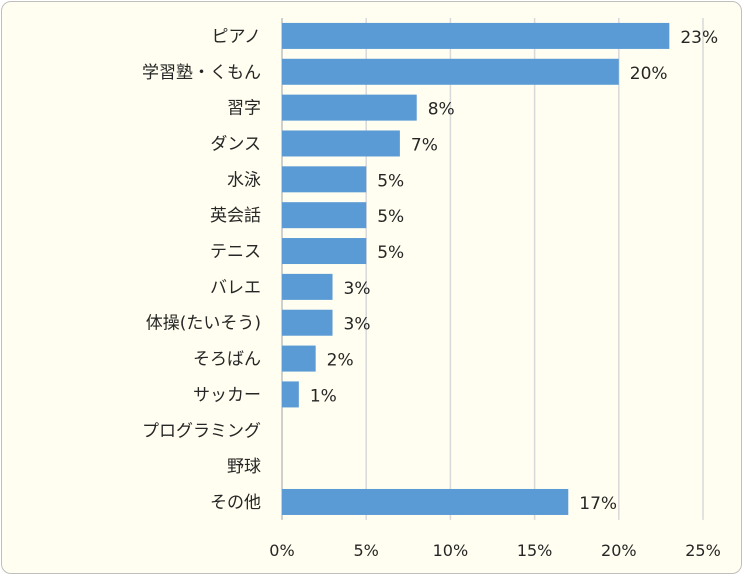 Image resolution: width=745 pixels, height=577 pixels. I want to click on value-label: 8%, so click(441, 110).